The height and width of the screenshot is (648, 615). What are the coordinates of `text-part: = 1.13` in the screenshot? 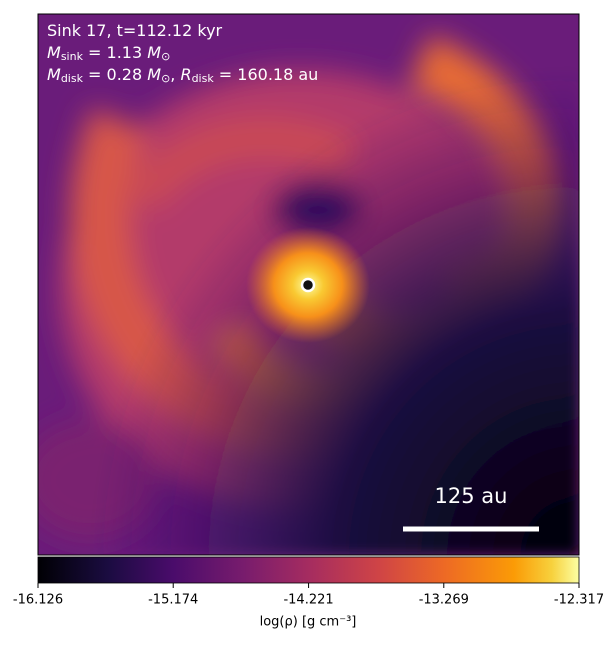 It's located at (115, 52).